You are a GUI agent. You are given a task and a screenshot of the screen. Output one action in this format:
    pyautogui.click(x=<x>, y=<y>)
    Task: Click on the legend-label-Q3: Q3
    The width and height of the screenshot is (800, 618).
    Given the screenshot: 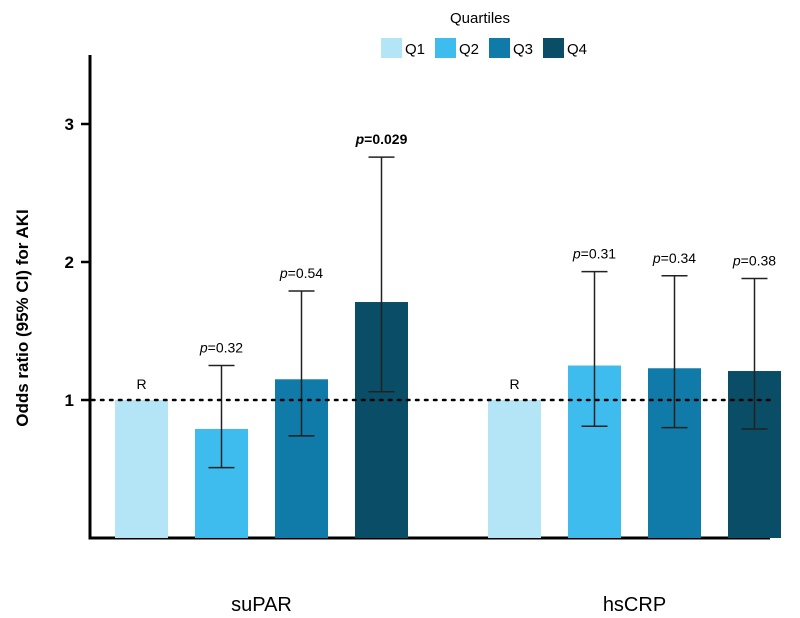 What is the action you would take?
    pyautogui.click(x=523, y=49)
    